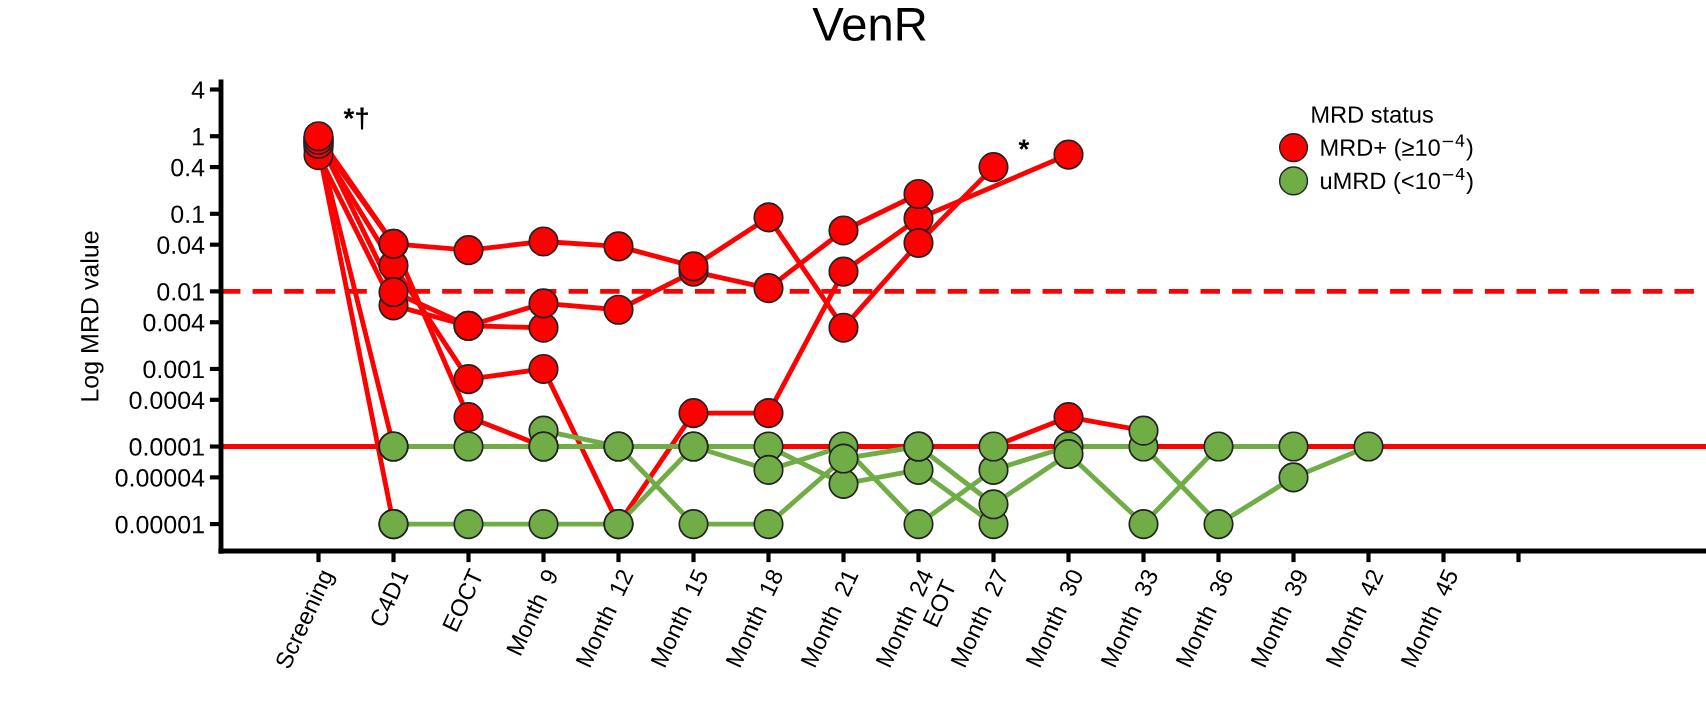 This screenshot has height=720, width=1706. What do you see at coordinates (187, 214) in the screenshot?
I see `y-tick-label: 0.1` at bounding box center [187, 214].